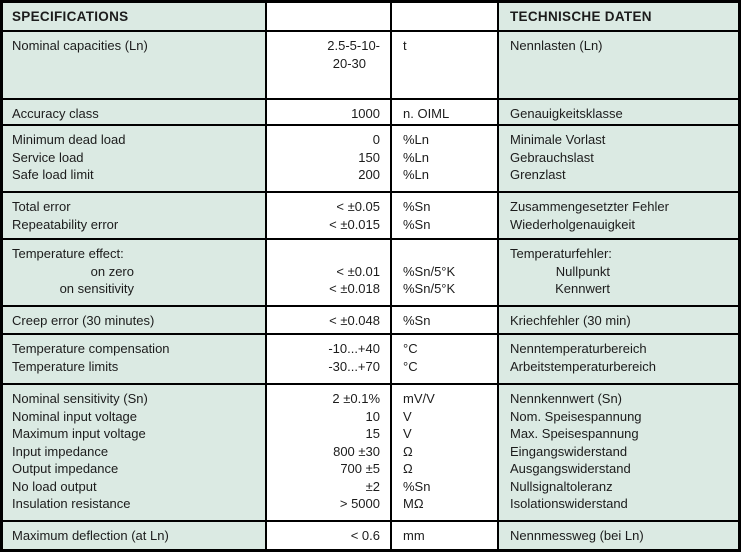  What do you see at coordinates (327, 215) in the screenshot?
I see `spec-value-cell: < ±0.05 < ±0.015` at bounding box center [327, 215].